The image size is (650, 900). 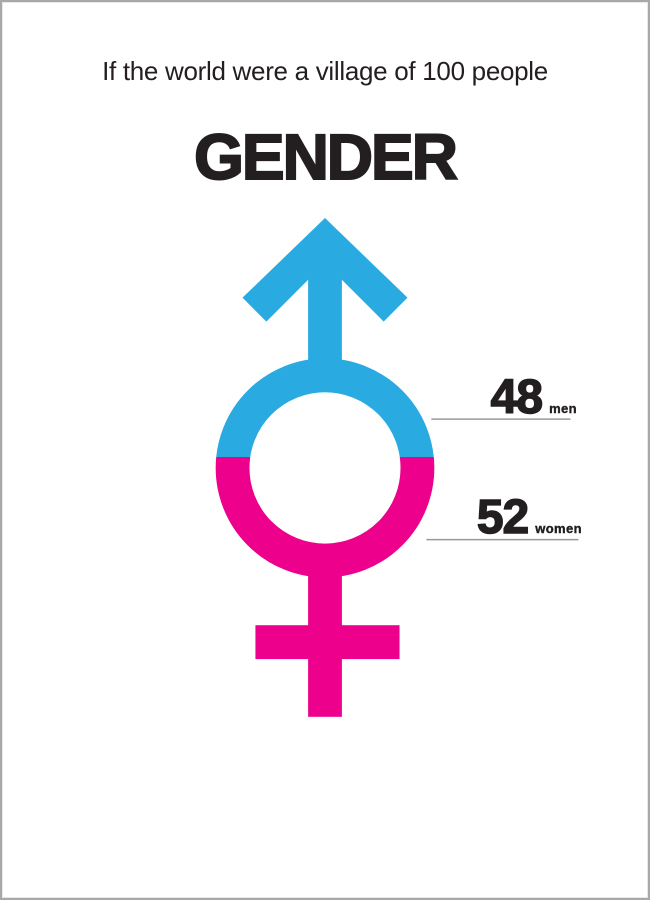 What do you see at coordinates (326, 157) in the screenshot?
I see `page-title: GENDER` at bounding box center [326, 157].